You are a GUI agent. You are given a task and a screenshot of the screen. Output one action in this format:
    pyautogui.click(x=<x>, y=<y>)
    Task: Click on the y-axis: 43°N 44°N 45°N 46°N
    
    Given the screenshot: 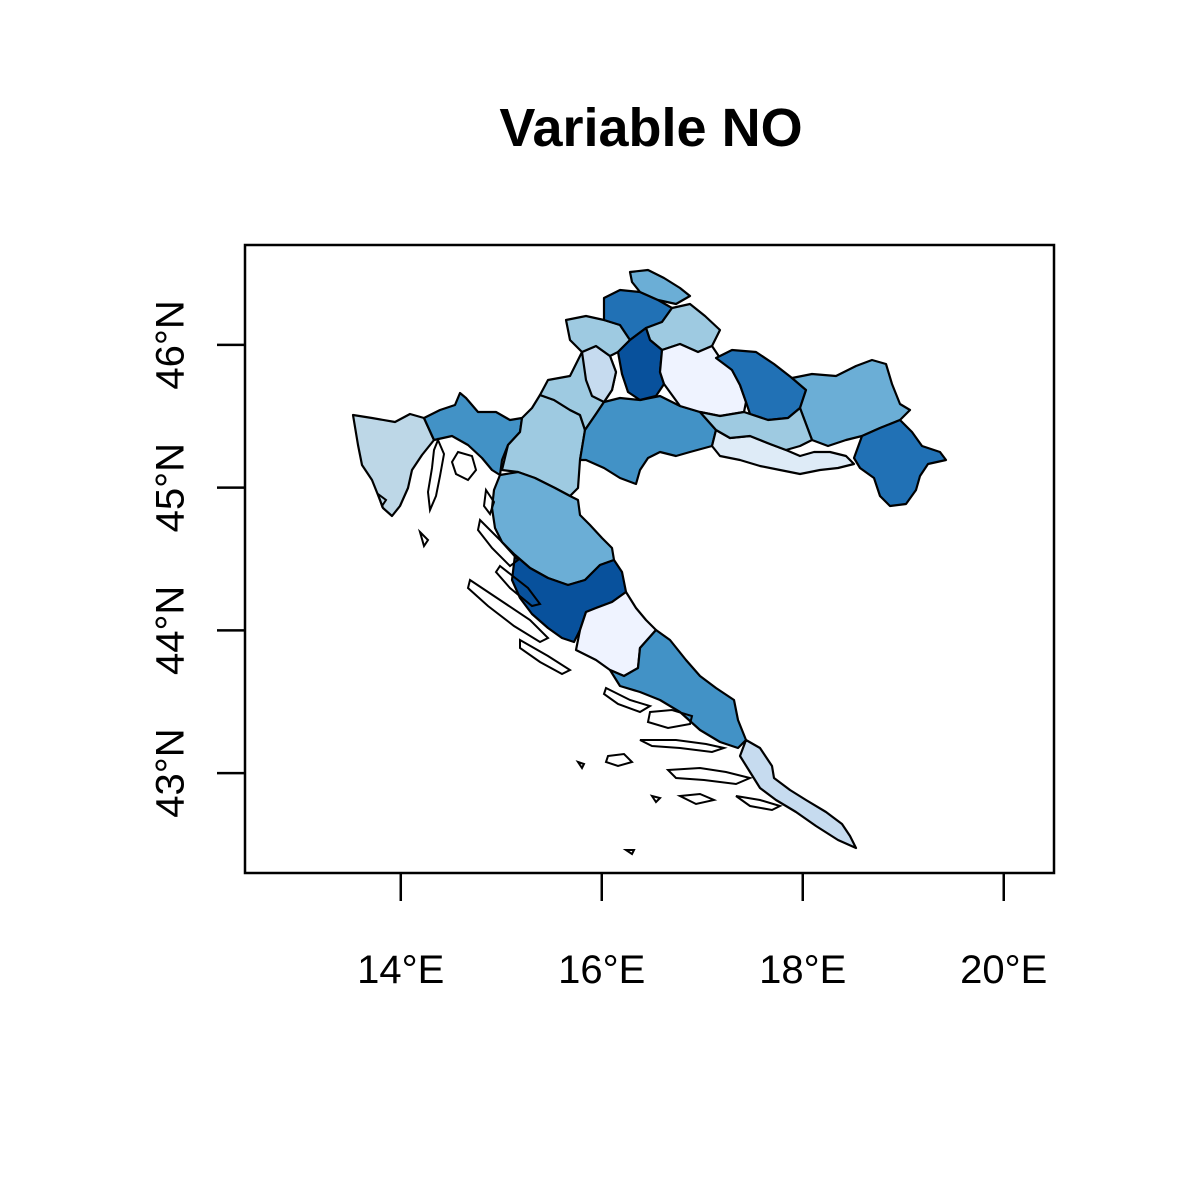 What is the action you would take?
    pyautogui.click(x=197, y=559)
    